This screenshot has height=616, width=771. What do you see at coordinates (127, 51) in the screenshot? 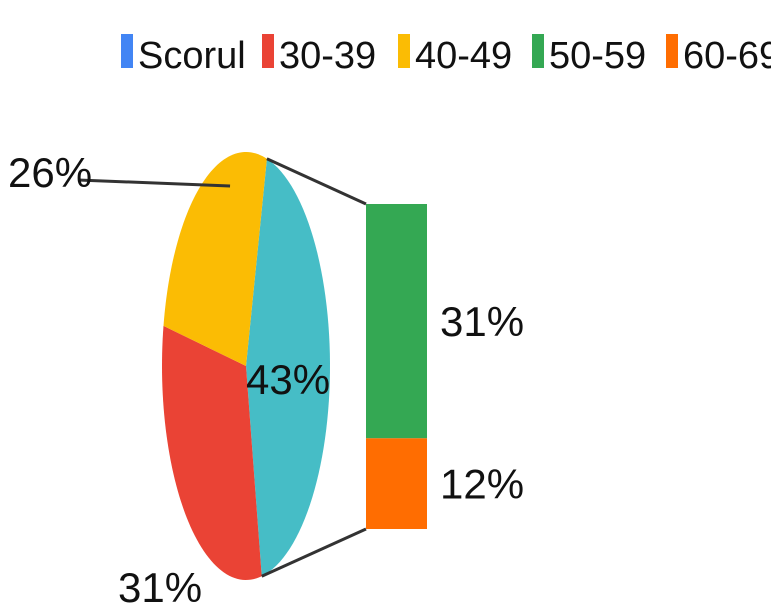
I see `legend-swatch-scorul` at bounding box center [127, 51].